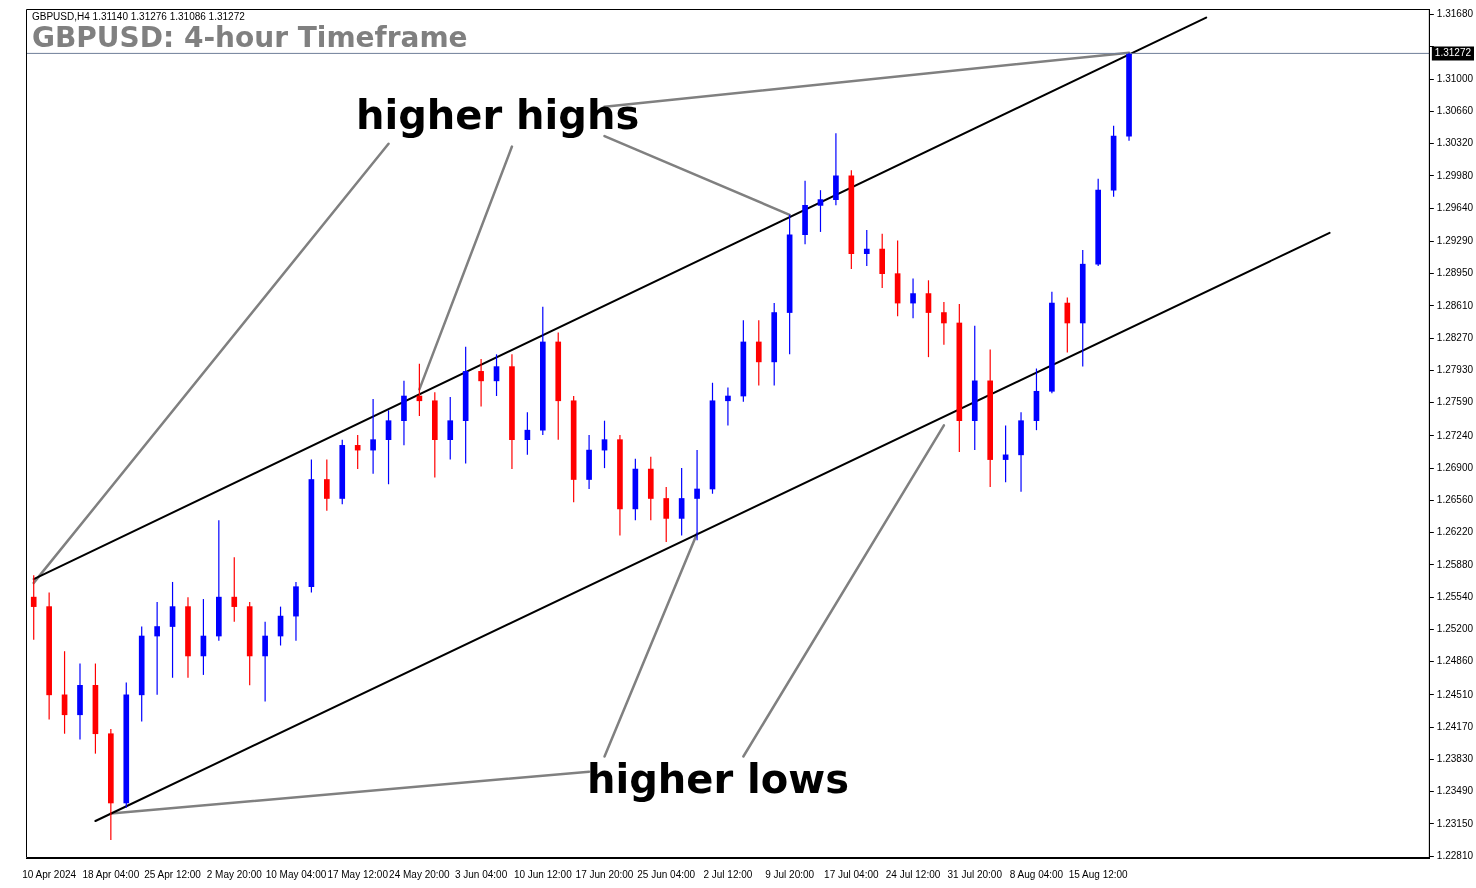 This screenshot has width=1476, height=888. I want to click on x-tick-label: 3 Jun 04:00, so click(481, 874).